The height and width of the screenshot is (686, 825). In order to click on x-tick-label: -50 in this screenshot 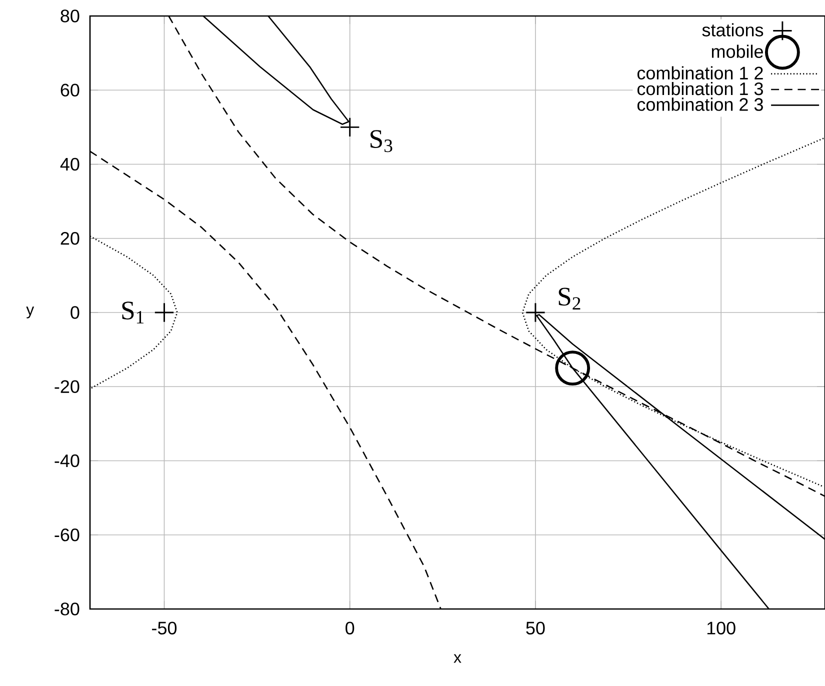, I will do `click(164, 628)`.